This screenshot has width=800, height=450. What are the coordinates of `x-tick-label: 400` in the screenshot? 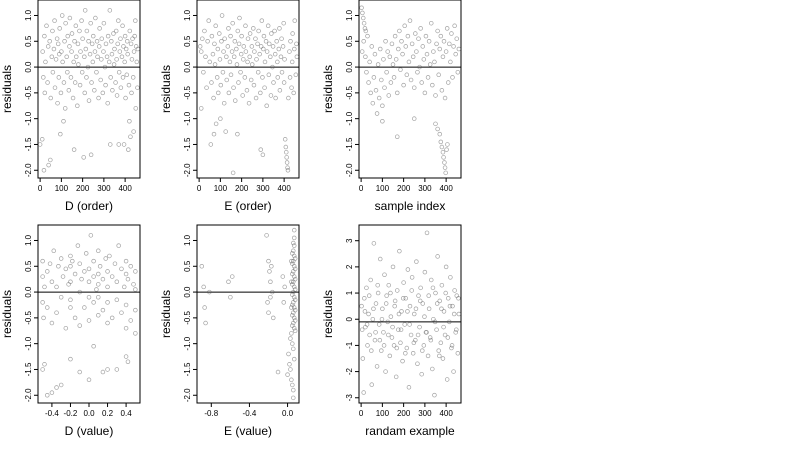 It's located at (284, 188).